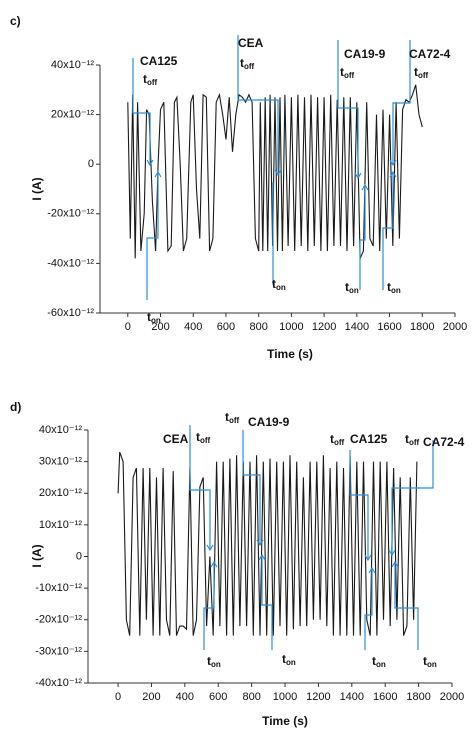 The image size is (474, 737). What do you see at coordinates (15, 407) in the screenshot?
I see `panel-label: d)` at bounding box center [15, 407].